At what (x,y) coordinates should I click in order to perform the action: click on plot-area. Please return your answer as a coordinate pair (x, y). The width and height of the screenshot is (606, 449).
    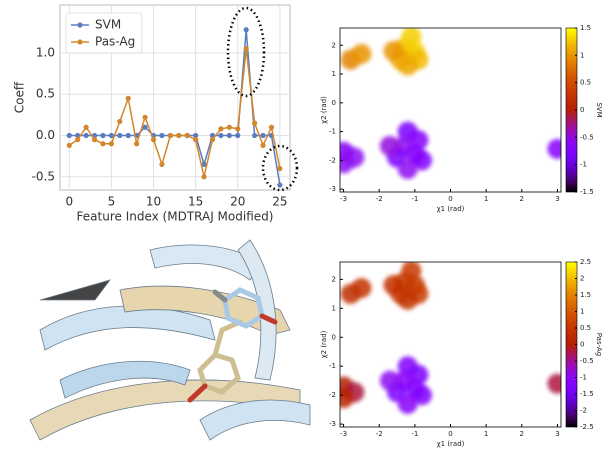
    Looking at the image, I should click on (450, 110).